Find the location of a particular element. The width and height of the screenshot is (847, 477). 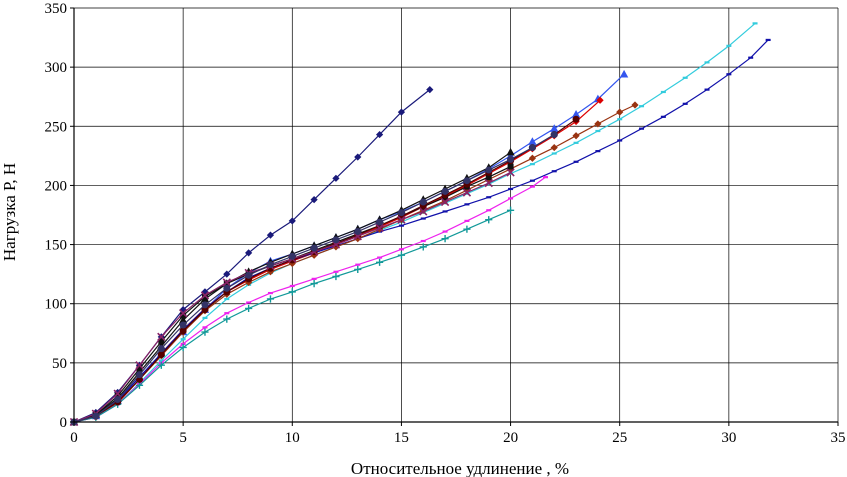

y-tick-label: 150 is located at coordinates (56, 246).